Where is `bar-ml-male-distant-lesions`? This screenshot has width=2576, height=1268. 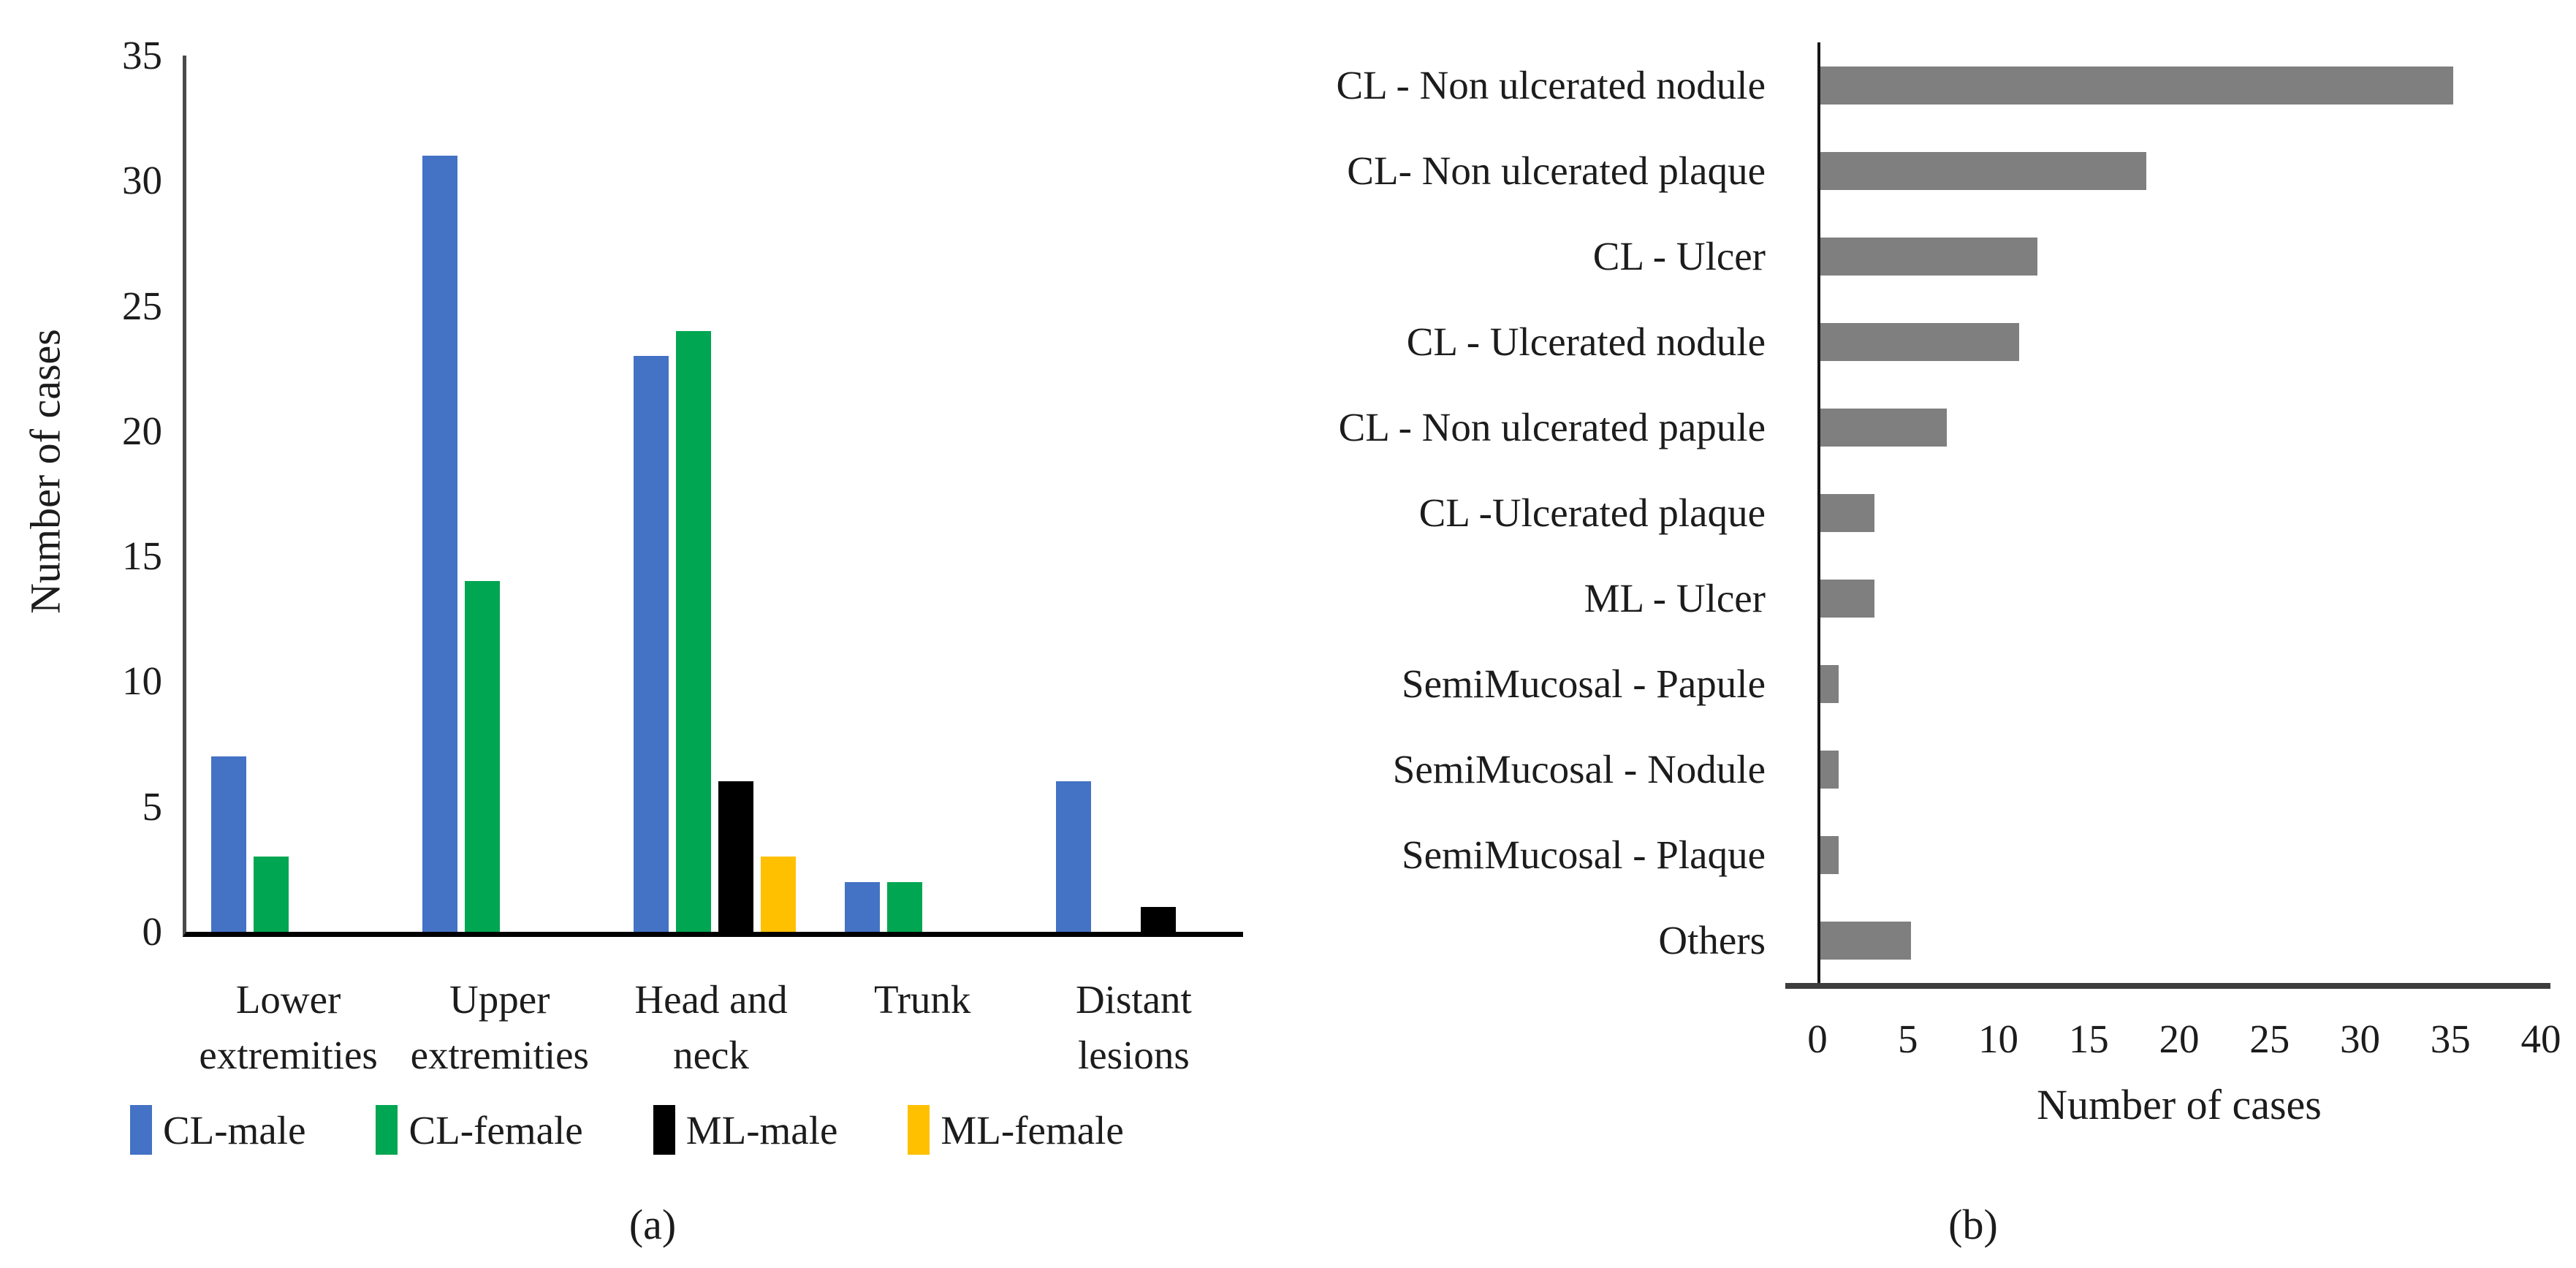 bar-ml-male-distant-lesions is located at coordinates (1159, 919).